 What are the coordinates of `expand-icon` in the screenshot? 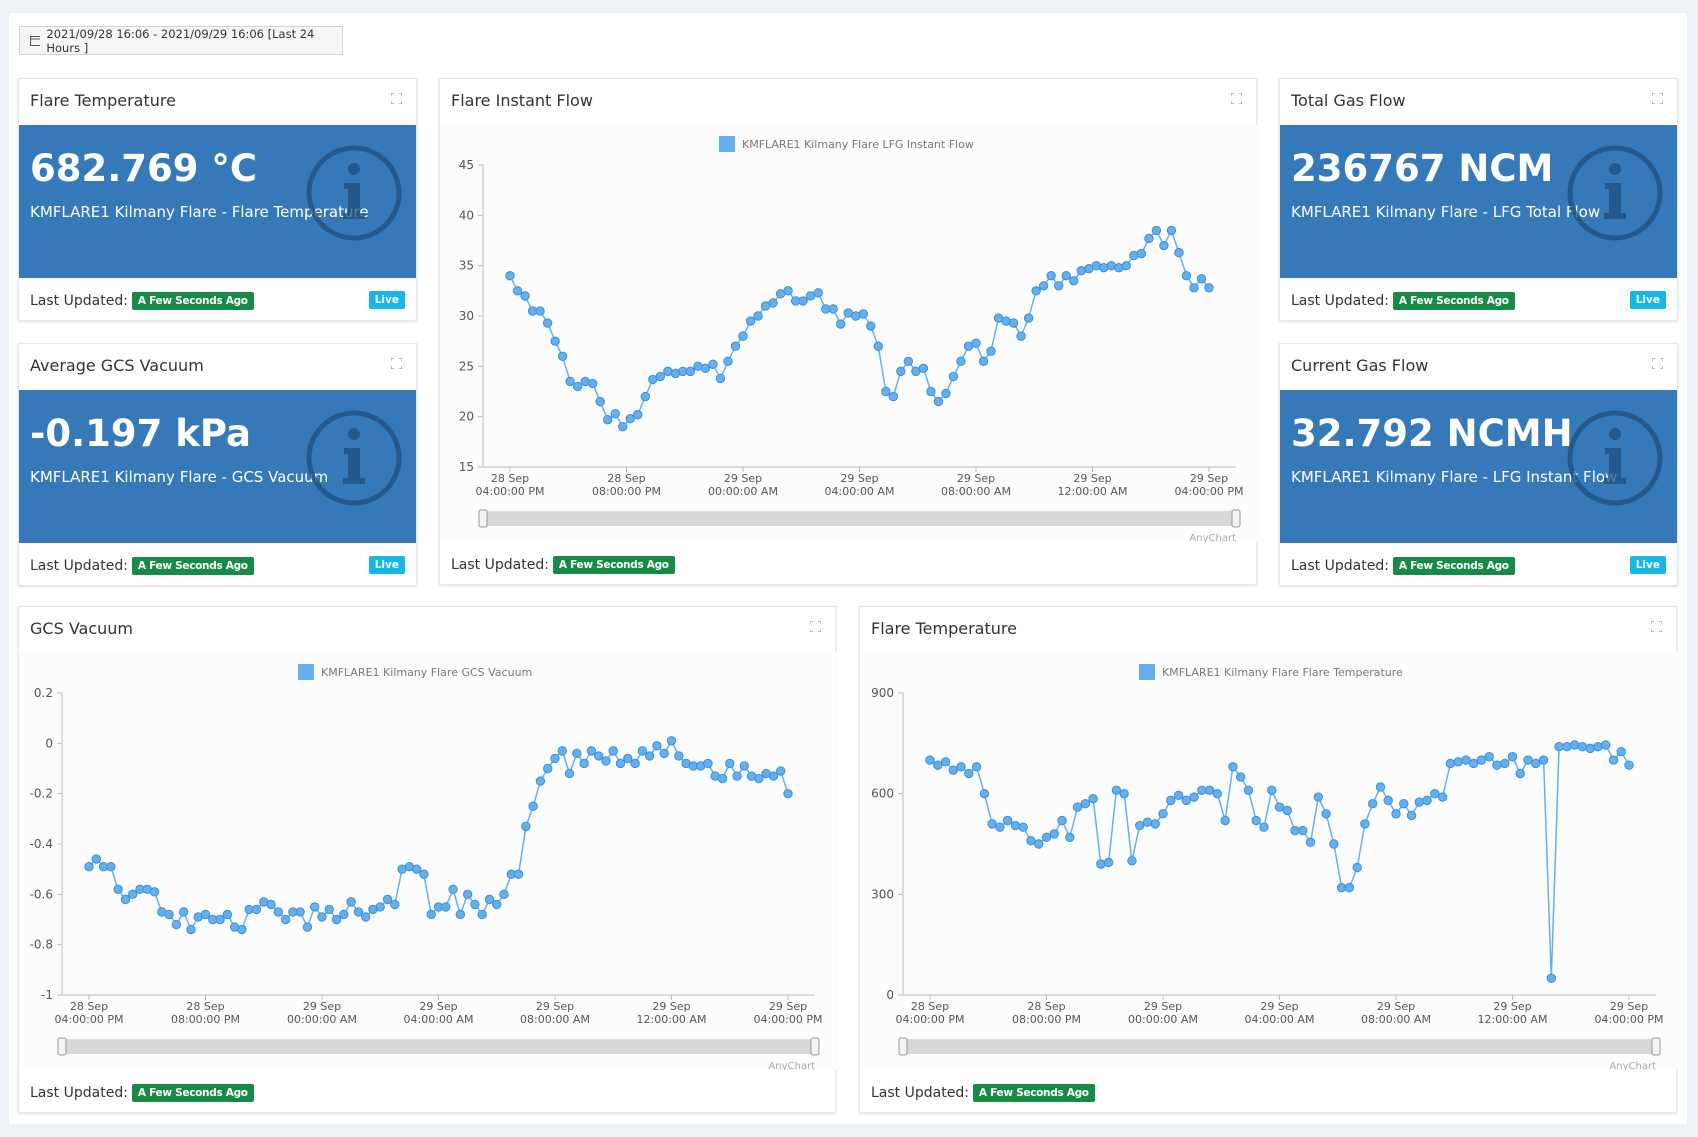 It's located at (396, 363).